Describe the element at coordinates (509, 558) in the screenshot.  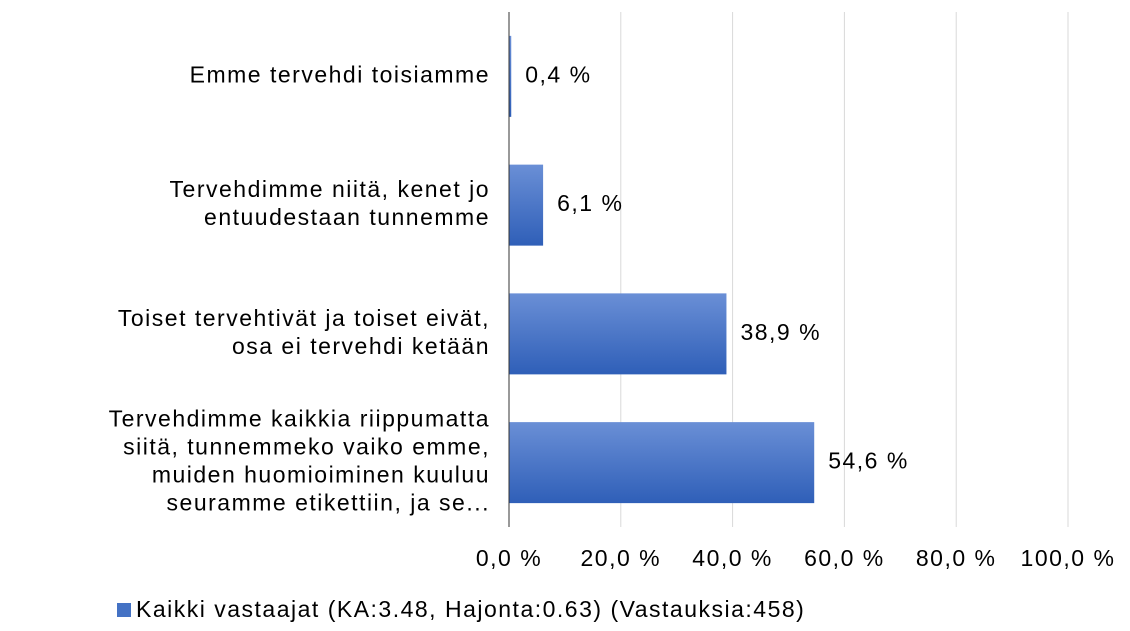
I see `x-tick-label: 0,0 %` at that location.